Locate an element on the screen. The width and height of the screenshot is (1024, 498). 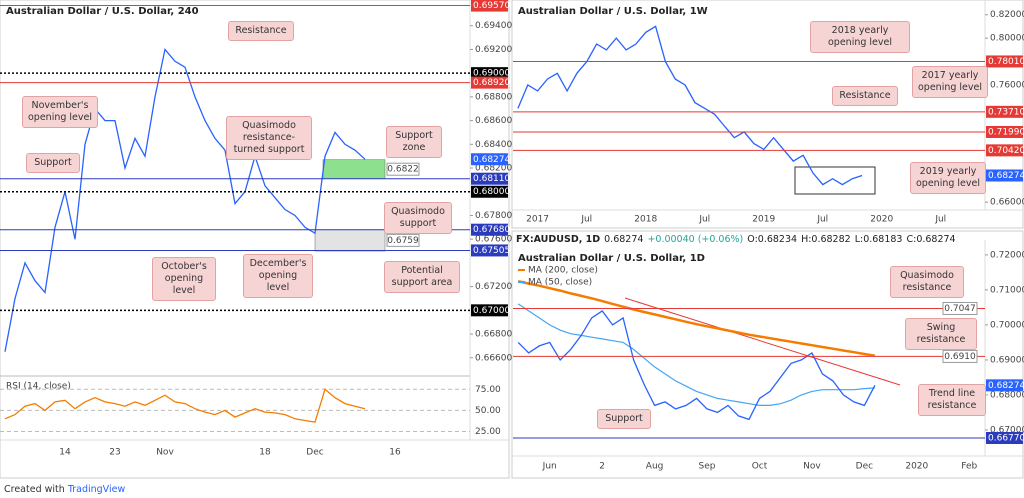
y-tick-label: 50.00 is located at coordinates (488, 411).